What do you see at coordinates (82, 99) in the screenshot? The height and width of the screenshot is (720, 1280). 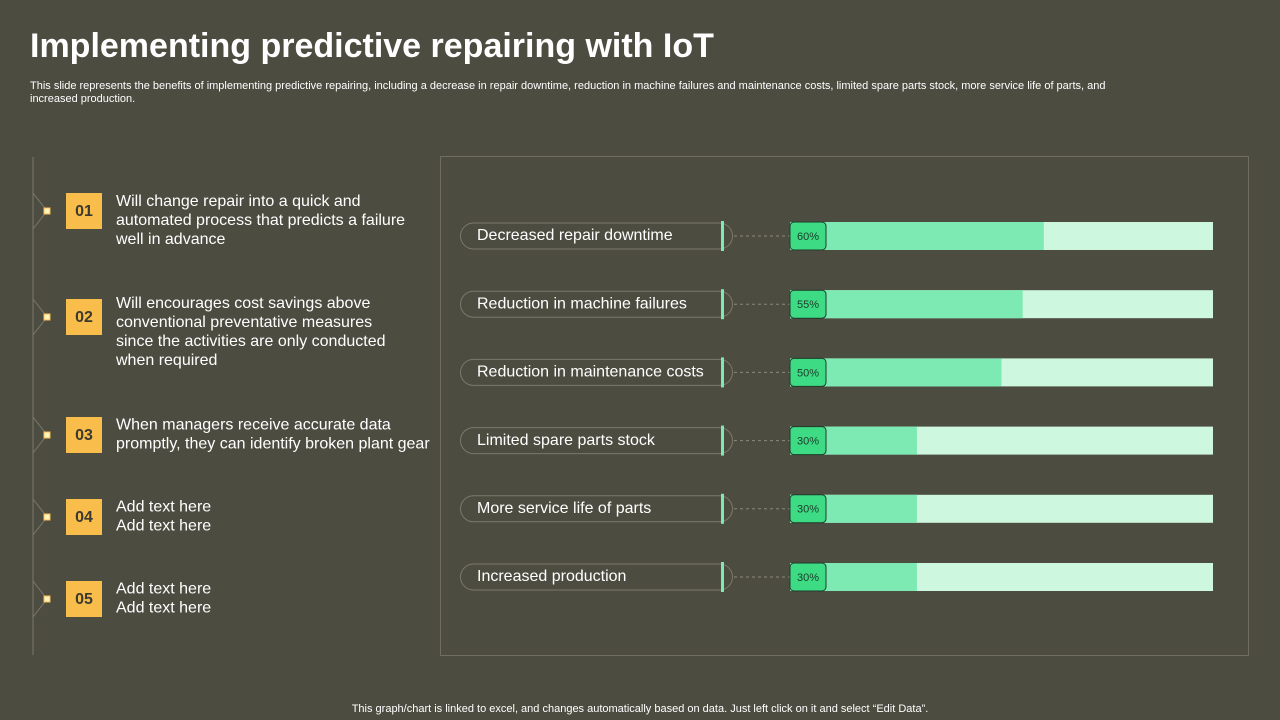 I see `subtitle: increased production.` at bounding box center [82, 99].